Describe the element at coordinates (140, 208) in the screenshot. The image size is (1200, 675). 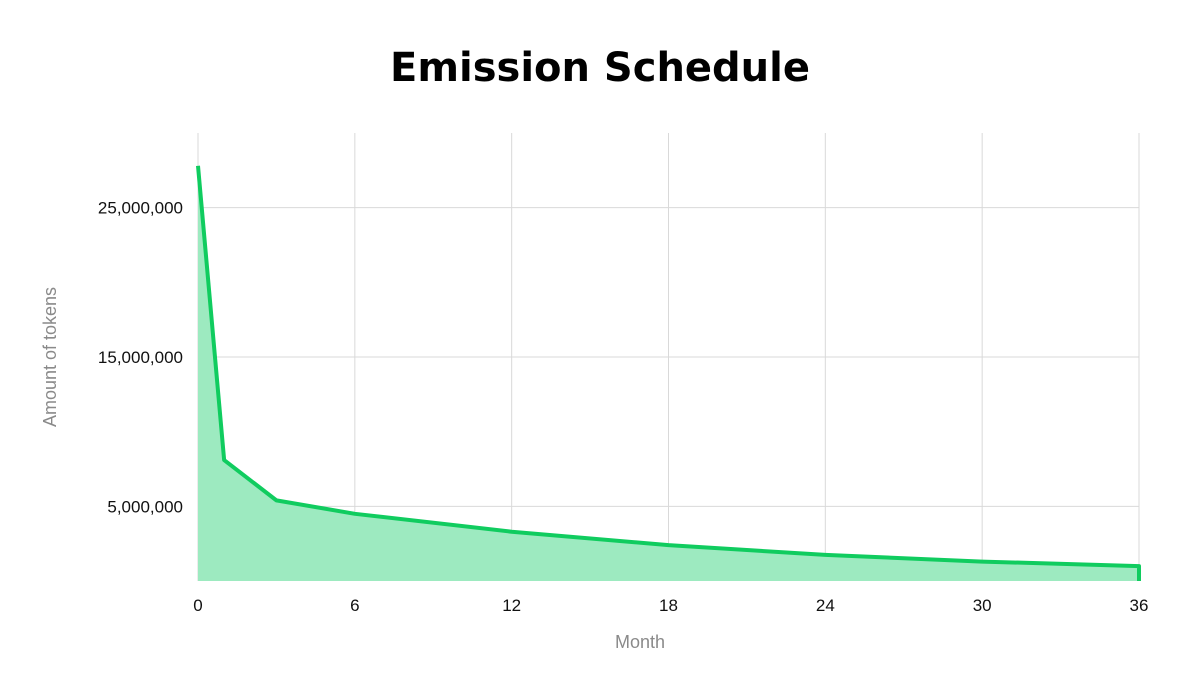
I see `y-tick-label: 25,000,000` at that location.